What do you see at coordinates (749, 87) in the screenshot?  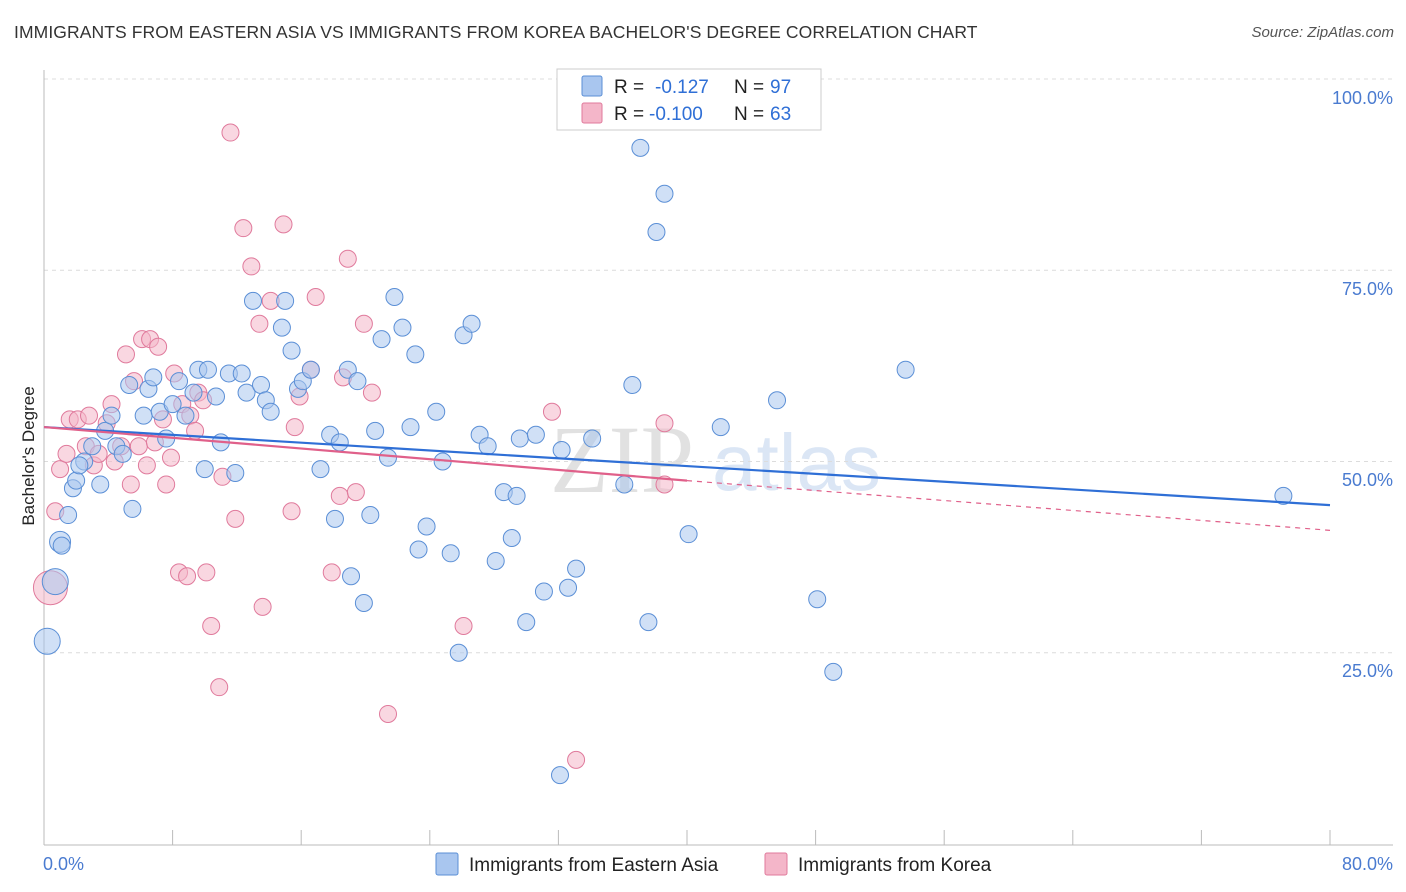 I see `legend-n-label-blue: N =` at bounding box center [749, 87].